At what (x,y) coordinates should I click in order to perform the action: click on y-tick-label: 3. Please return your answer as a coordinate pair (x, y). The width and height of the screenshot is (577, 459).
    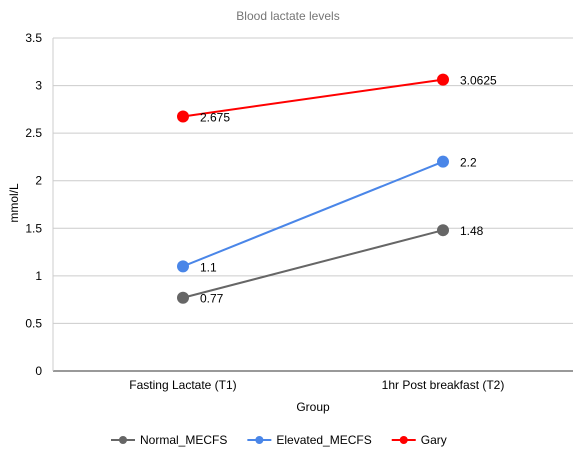
    Looking at the image, I should click on (38, 86).